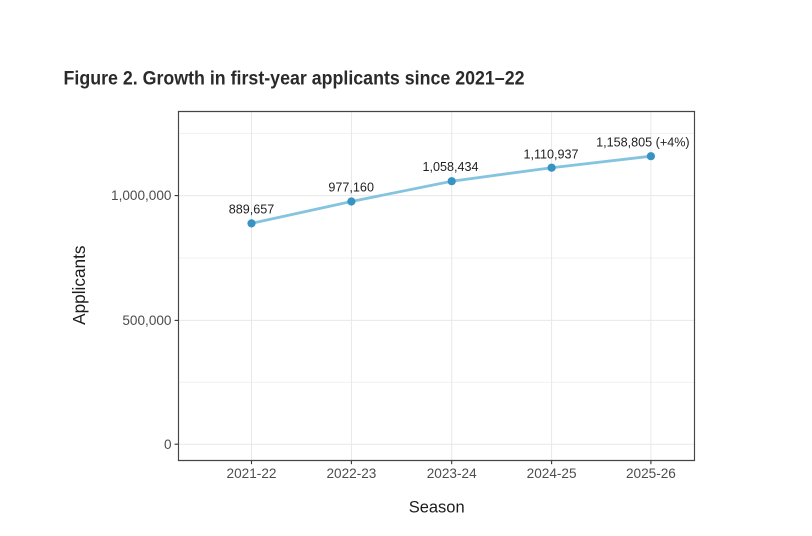  What do you see at coordinates (351, 473) in the screenshot?
I see `svg-text: 2022-23` at bounding box center [351, 473].